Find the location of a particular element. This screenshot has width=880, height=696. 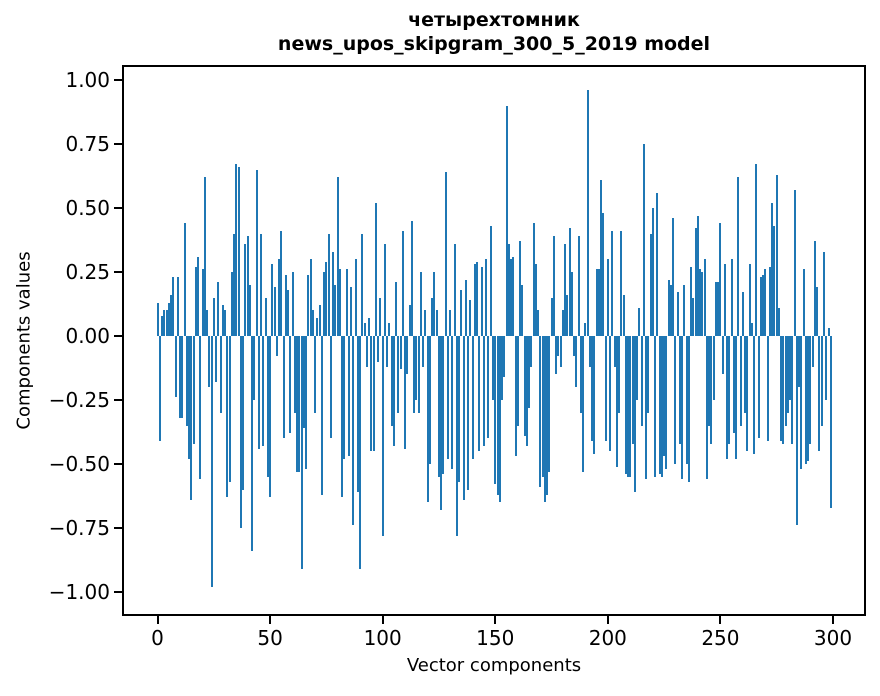

x-tick-label: 300 is located at coordinates (833, 638).